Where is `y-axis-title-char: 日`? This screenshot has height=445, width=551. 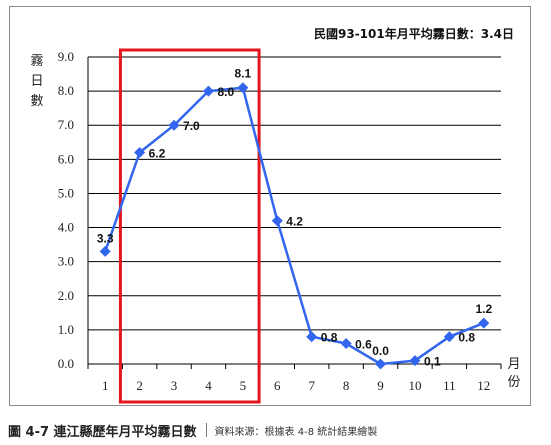
y-axis-title-char: 日 is located at coordinates (36, 81).